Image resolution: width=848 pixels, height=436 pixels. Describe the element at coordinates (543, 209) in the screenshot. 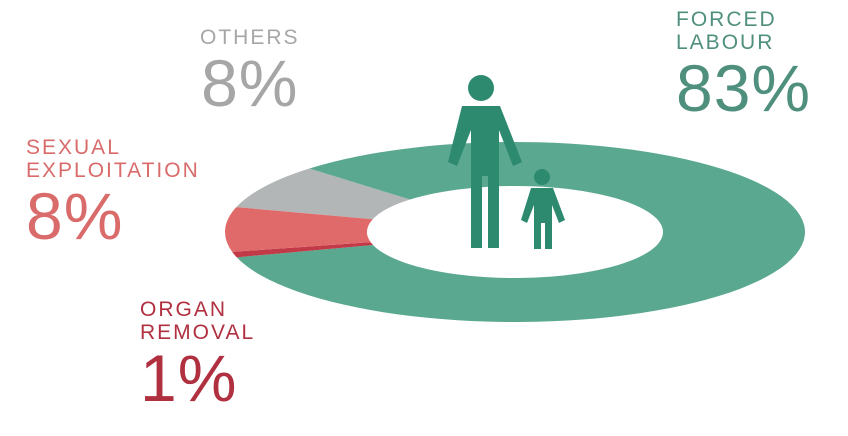

I see `child-person-icon` at that location.